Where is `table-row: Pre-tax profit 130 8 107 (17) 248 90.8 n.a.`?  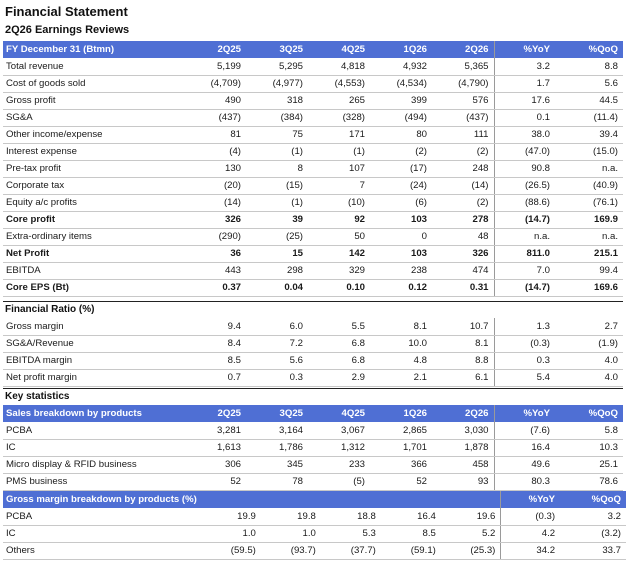
table-row: Pre-tax profit 130 8 107 (17) 248 90.8 n.a. is located at coordinates (313, 169).